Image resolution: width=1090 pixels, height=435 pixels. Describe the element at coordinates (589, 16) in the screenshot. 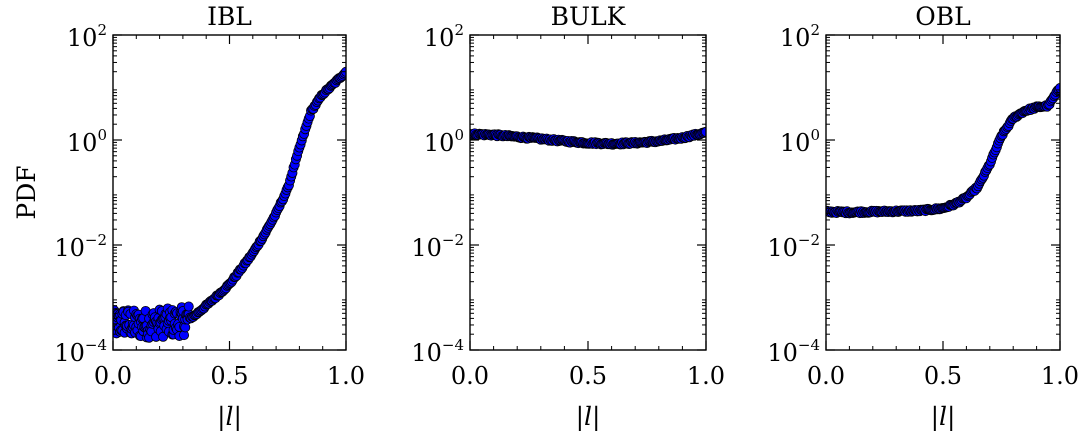

I see `panel-title: BULK` at that location.